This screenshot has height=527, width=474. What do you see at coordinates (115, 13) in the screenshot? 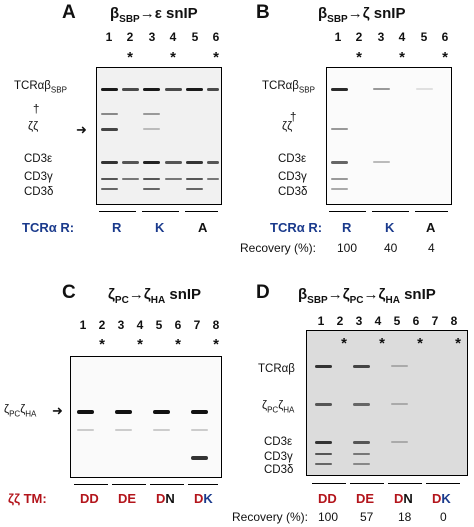
I see `panel-a-title-main: β` at bounding box center [115, 13].